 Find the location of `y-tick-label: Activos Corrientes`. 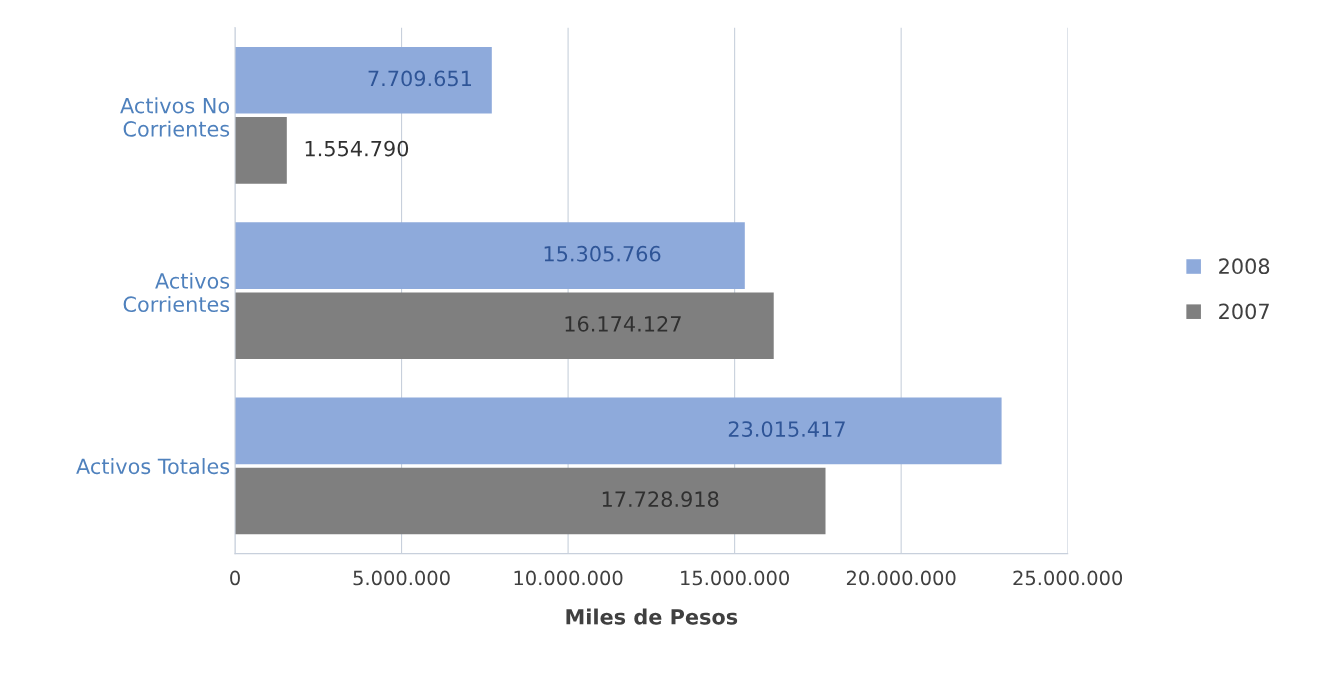

y-tick-label: Activos Corrientes is located at coordinates (176, 292).